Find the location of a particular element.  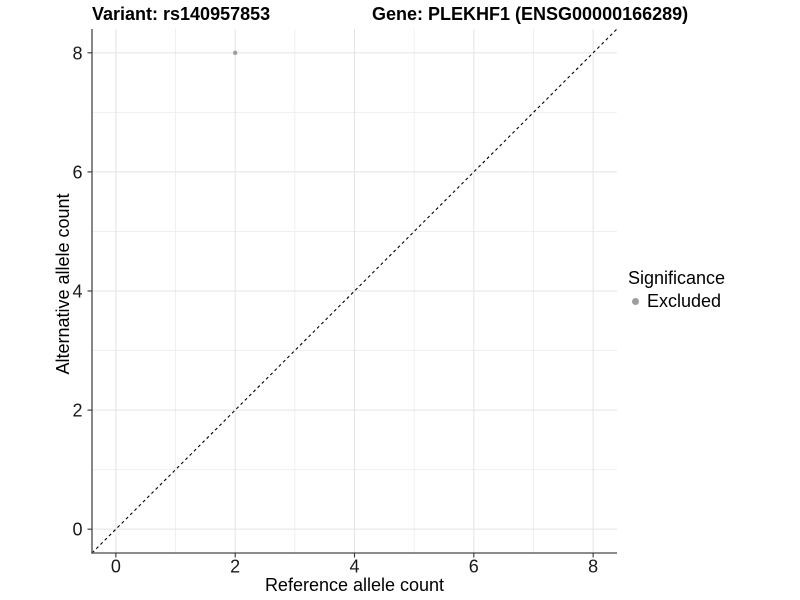

x-tick-label: 2 is located at coordinates (235, 567).